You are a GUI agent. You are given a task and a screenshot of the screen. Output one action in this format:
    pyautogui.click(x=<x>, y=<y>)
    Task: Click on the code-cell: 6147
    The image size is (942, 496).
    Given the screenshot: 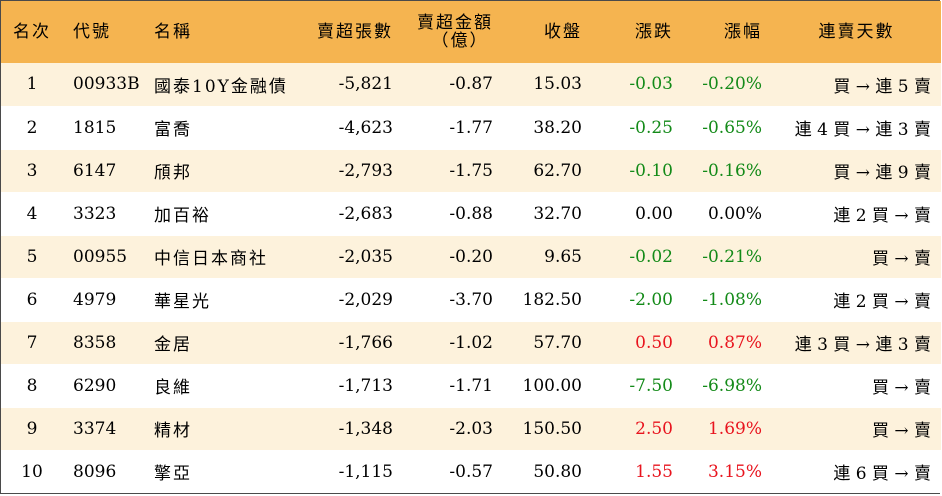 What is the action you would take?
    pyautogui.click(x=103, y=170)
    